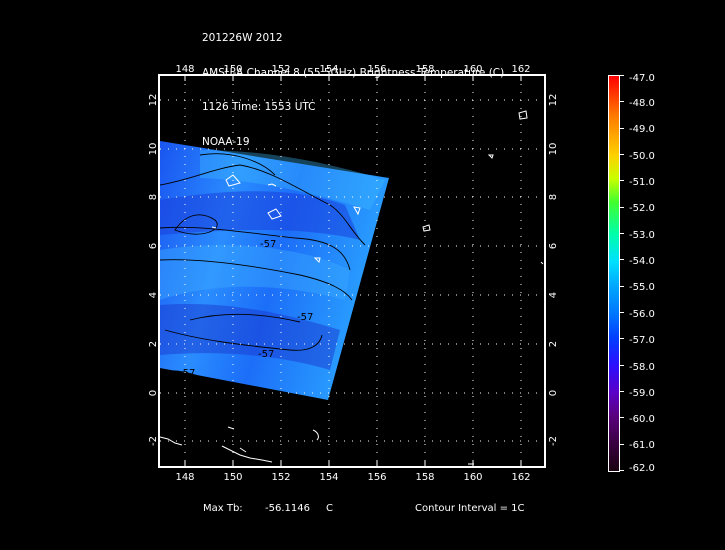 This screenshot has height=550, width=725. What do you see at coordinates (622, 273) in the screenshot?
I see `colorbar-ticks` at bounding box center [622, 273].